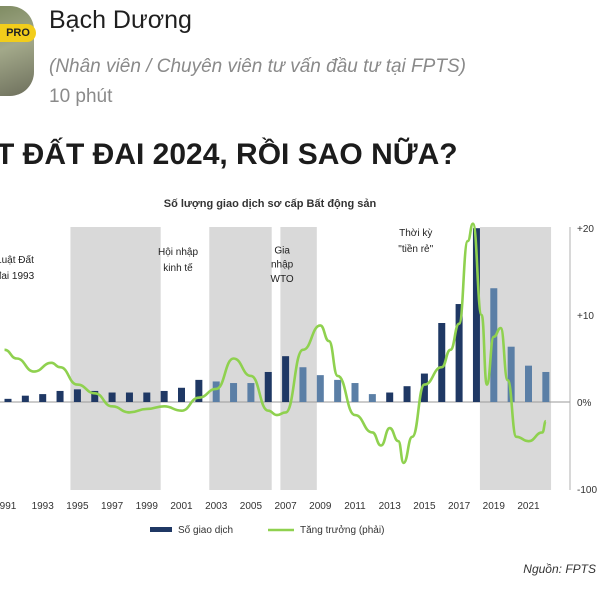 The width and height of the screenshot is (600, 600). I want to click on chart-annotation: kinh tế, so click(178, 268).